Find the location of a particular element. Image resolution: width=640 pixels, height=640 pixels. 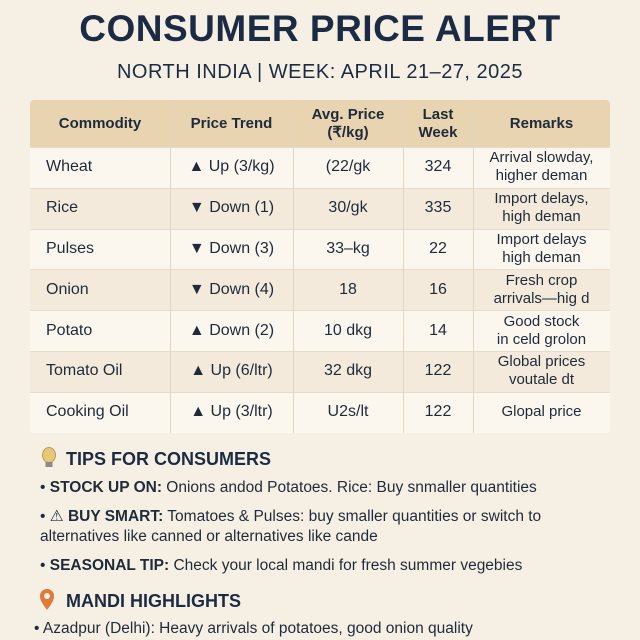

commodity: Onion is located at coordinates (67, 289).